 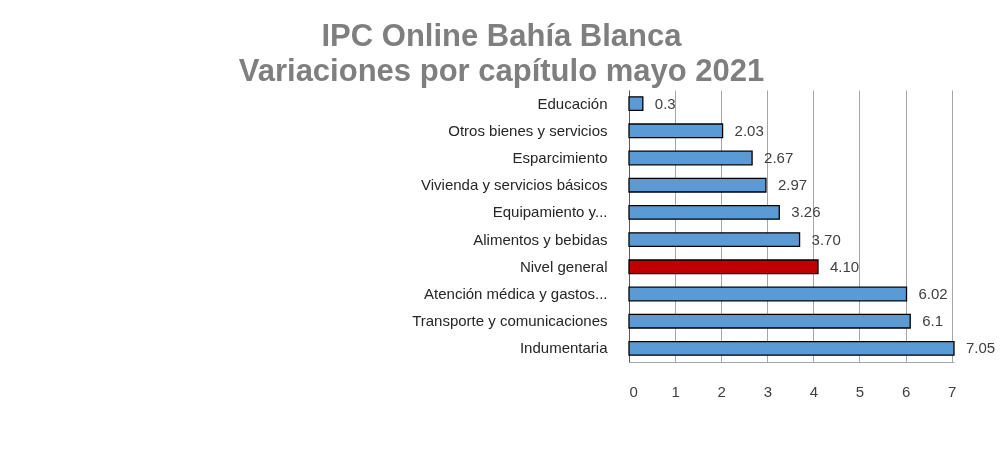 What do you see at coordinates (572, 103) in the screenshot?
I see `y-tick-label: Educación` at bounding box center [572, 103].